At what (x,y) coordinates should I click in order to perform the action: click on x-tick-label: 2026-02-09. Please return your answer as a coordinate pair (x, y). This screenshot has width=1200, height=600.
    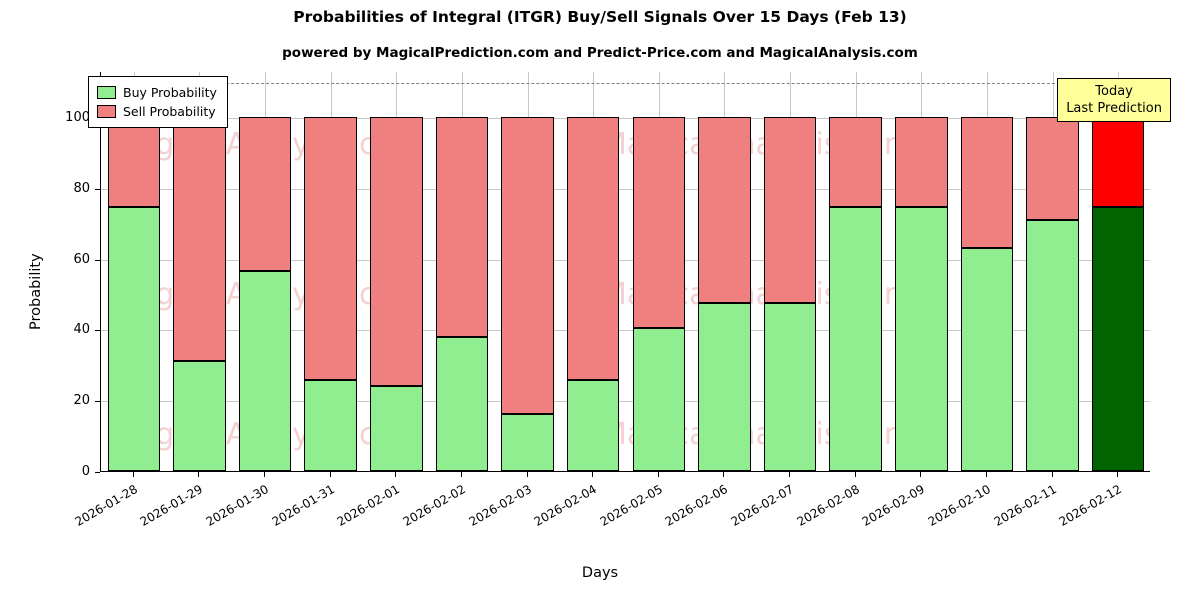
    Looking at the image, I should click on (893, 505).